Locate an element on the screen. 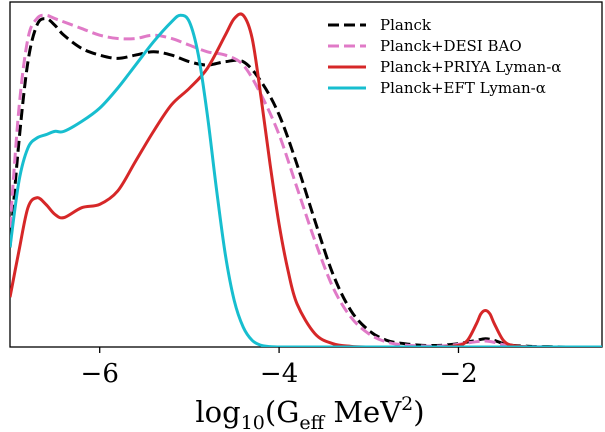 Image resolution: width=605 pixels, height=432 pixels. x-tick-label: −4 is located at coordinates (279, 374).